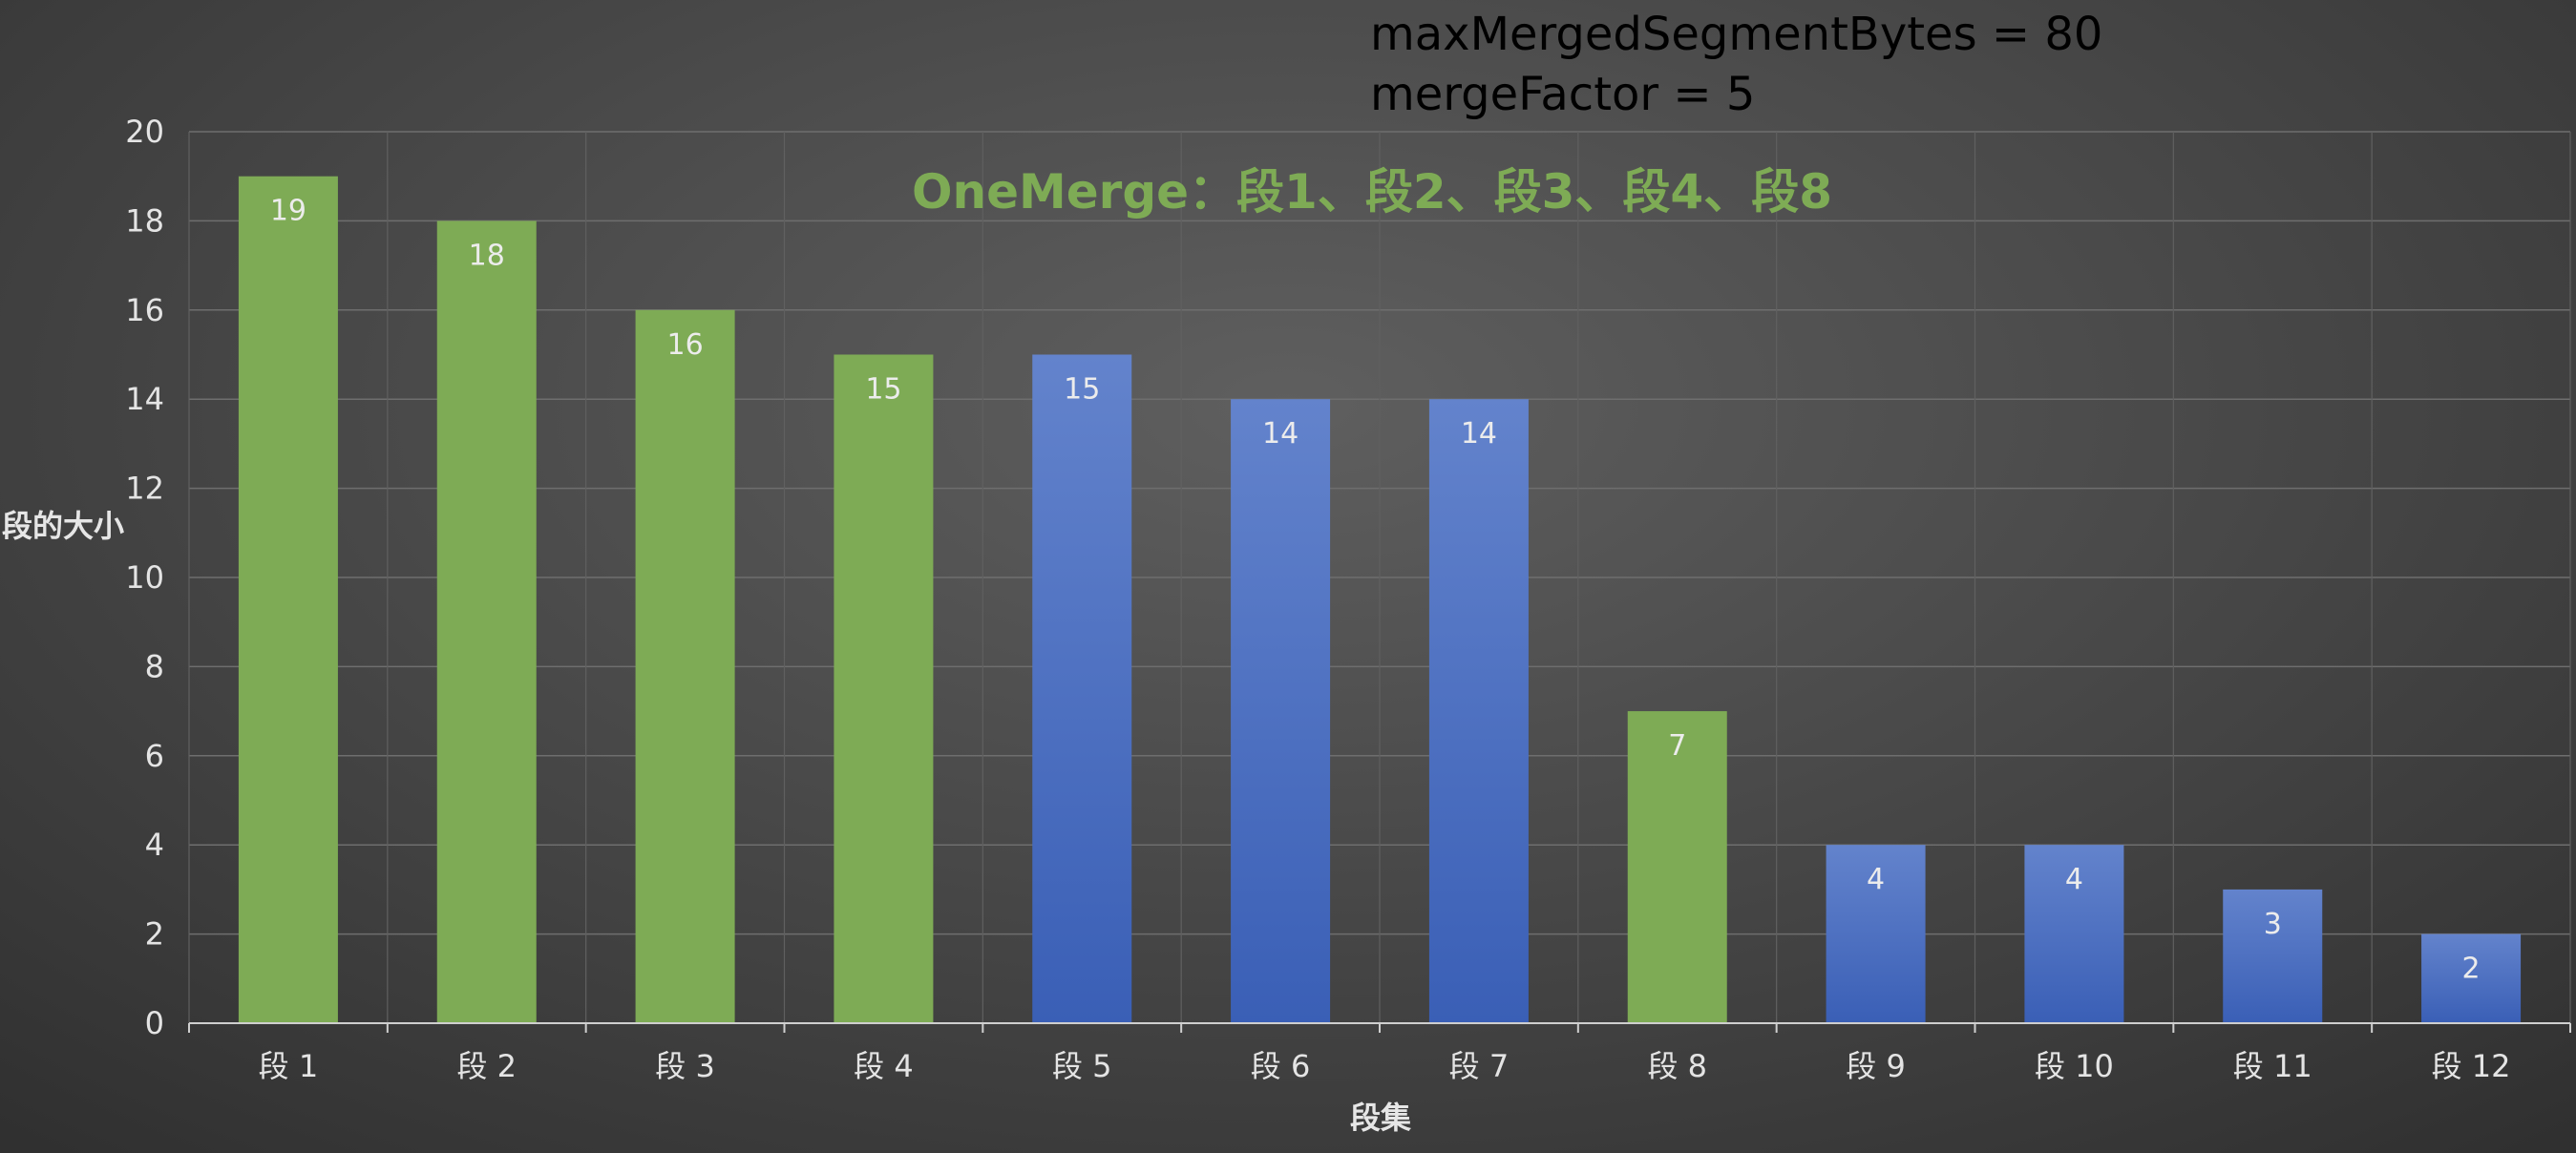 The image size is (2576, 1153). I want to click on bar-value-label: 2, so click(2471, 969).